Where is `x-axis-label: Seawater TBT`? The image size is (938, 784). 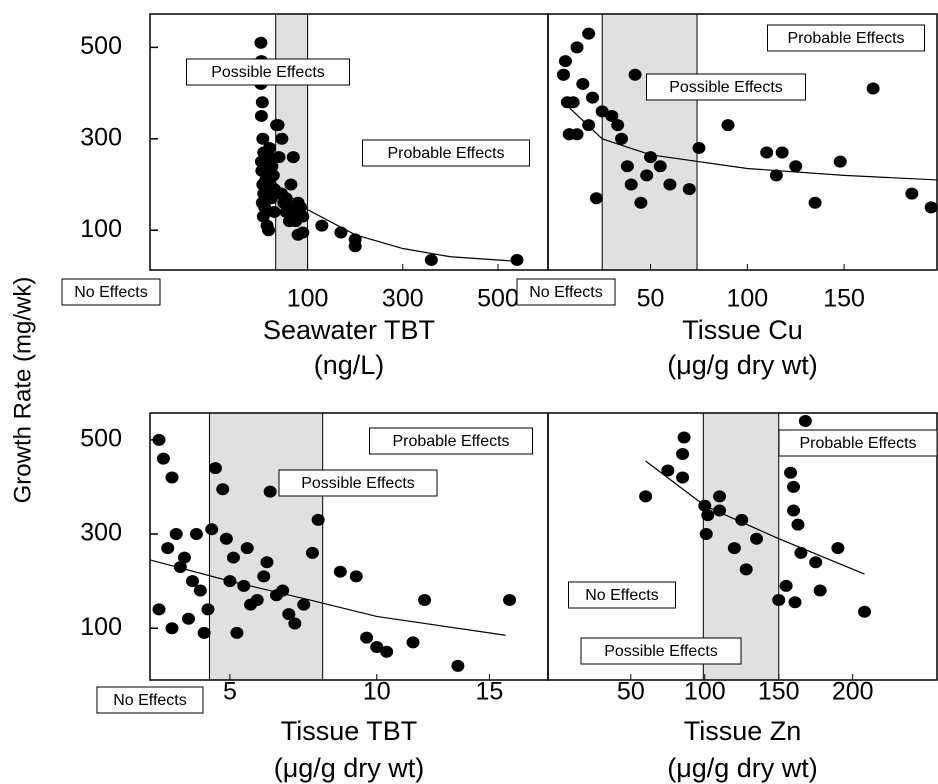 x-axis-label: Seawater TBT is located at coordinates (349, 330).